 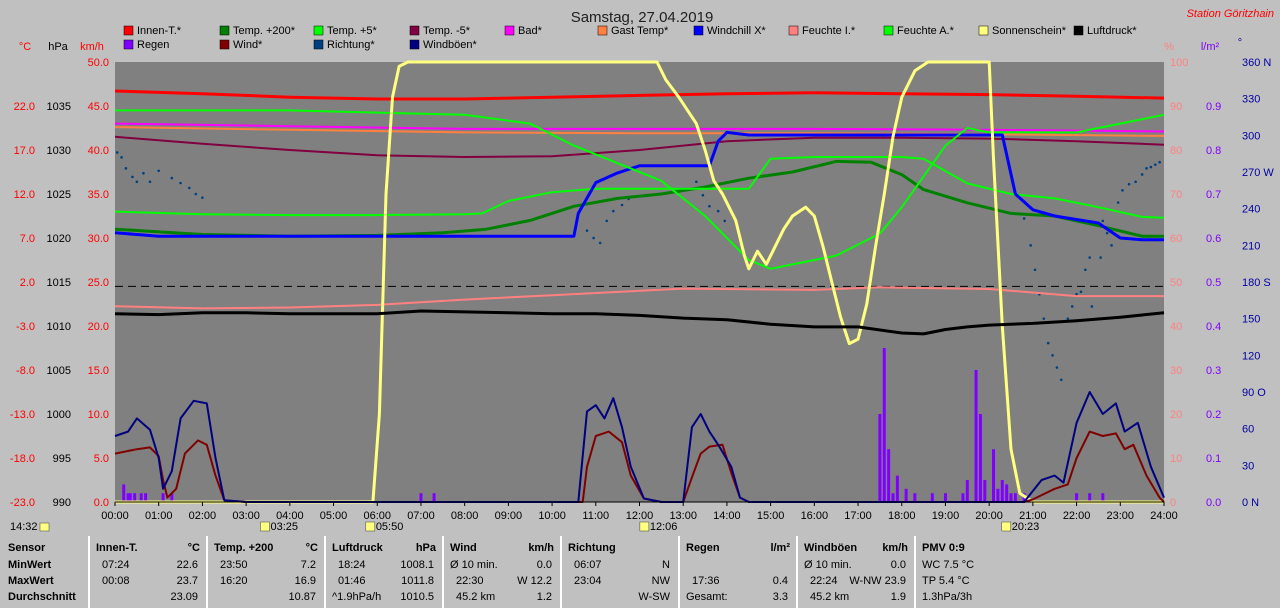 What do you see at coordinates (1251, 320) in the screenshot?
I see `direction-tick-label: 150` at bounding box center [1251, 320].